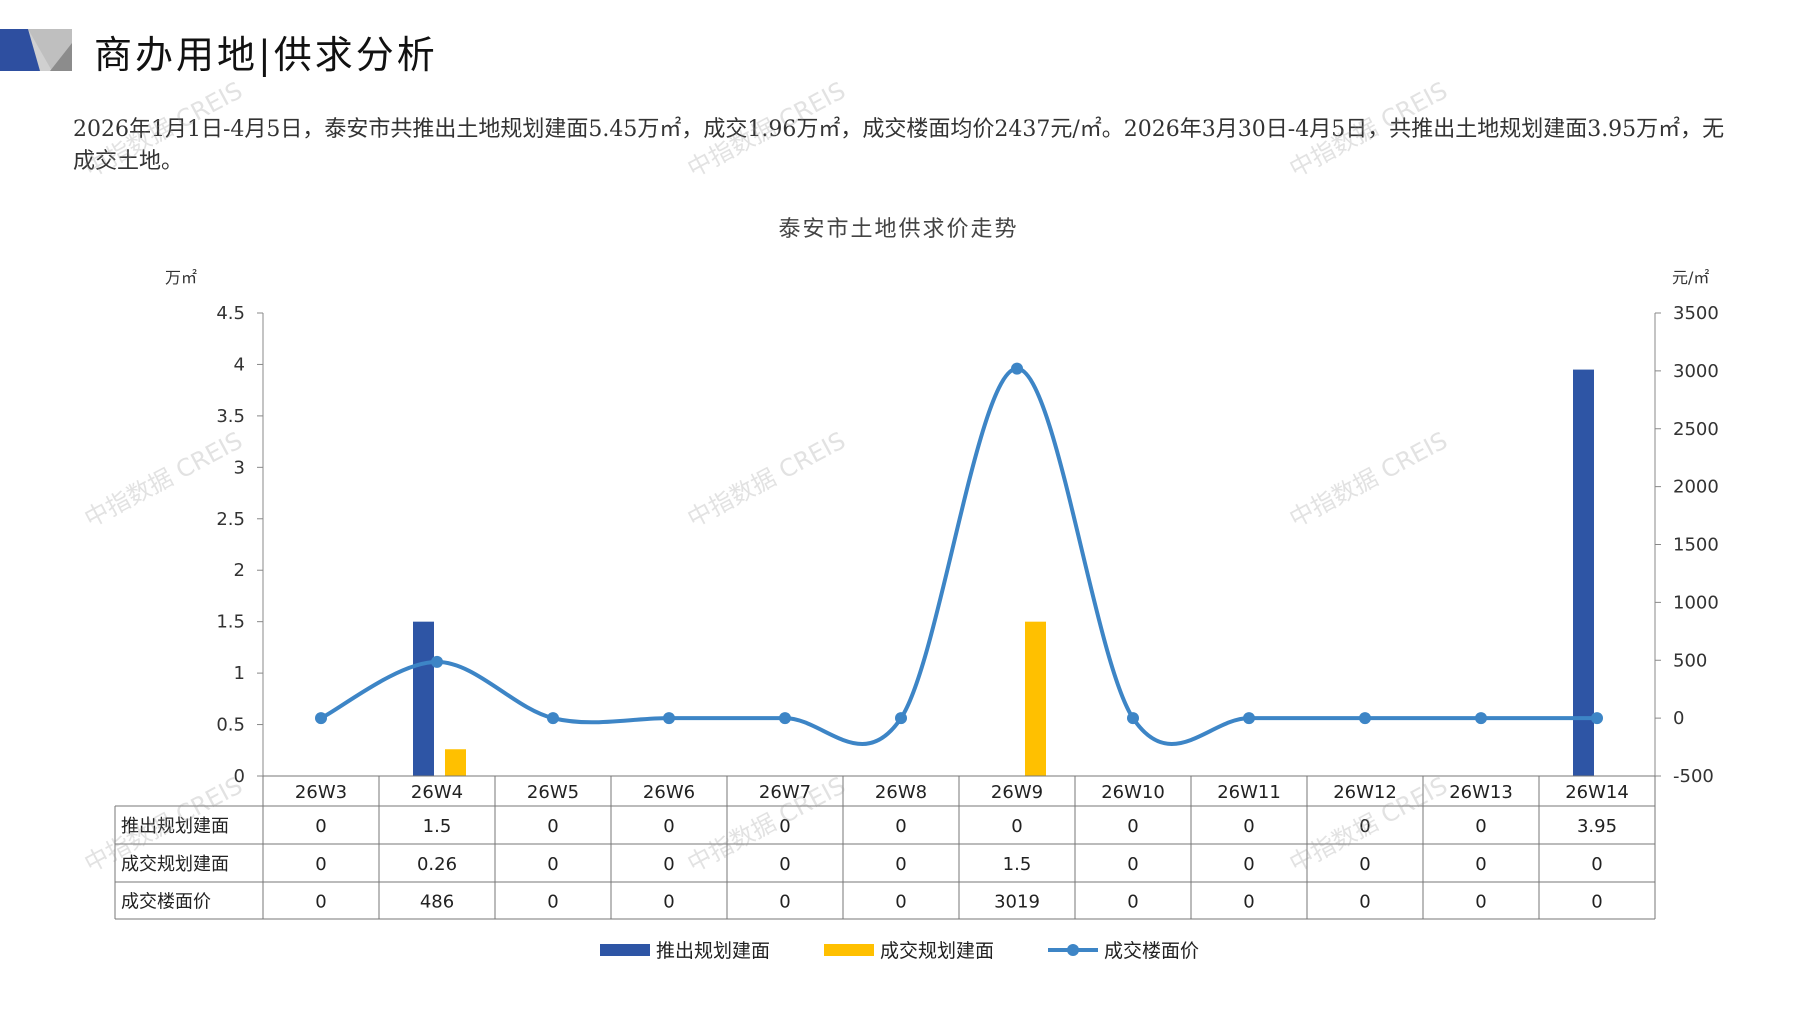 The image size is (1797, 1010). Describe the element at coordinates (437, 902) in the screenshot. I see `table-cell: 486` at that location.